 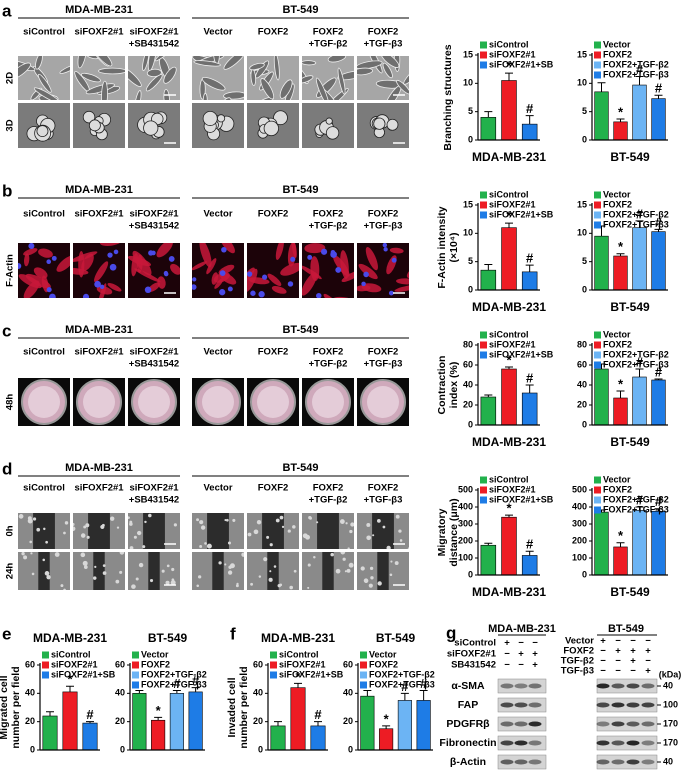 I want to click on y-axis-label: distance (μm), so click(x=454, y=532).